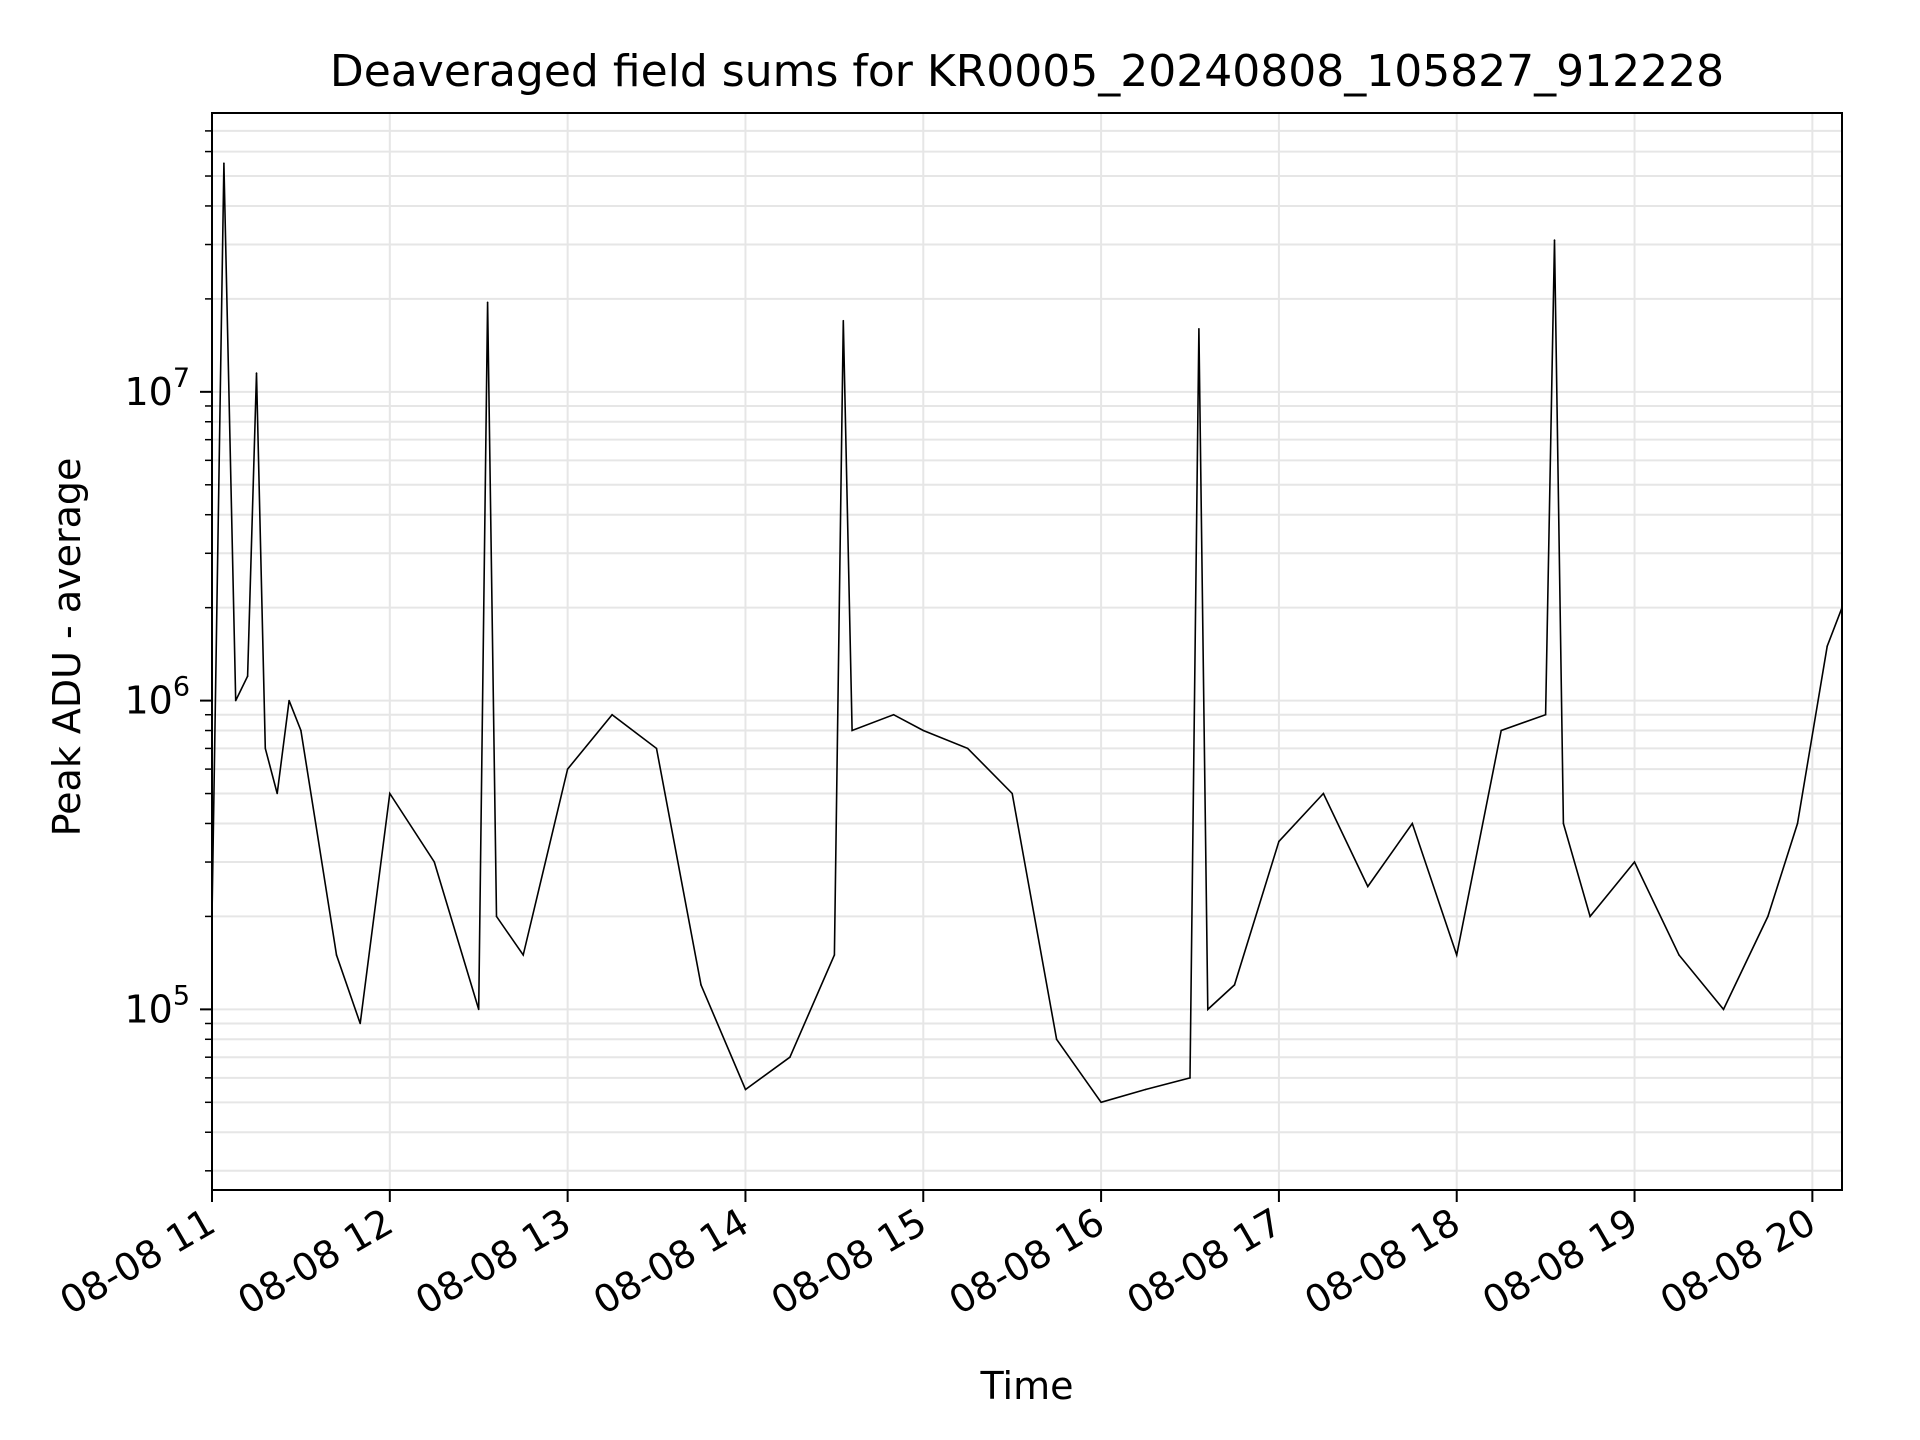 The height and width of the screenshot is (1440, 1920). I want to click on x-axis-label: Time, so click(1027, 1386).